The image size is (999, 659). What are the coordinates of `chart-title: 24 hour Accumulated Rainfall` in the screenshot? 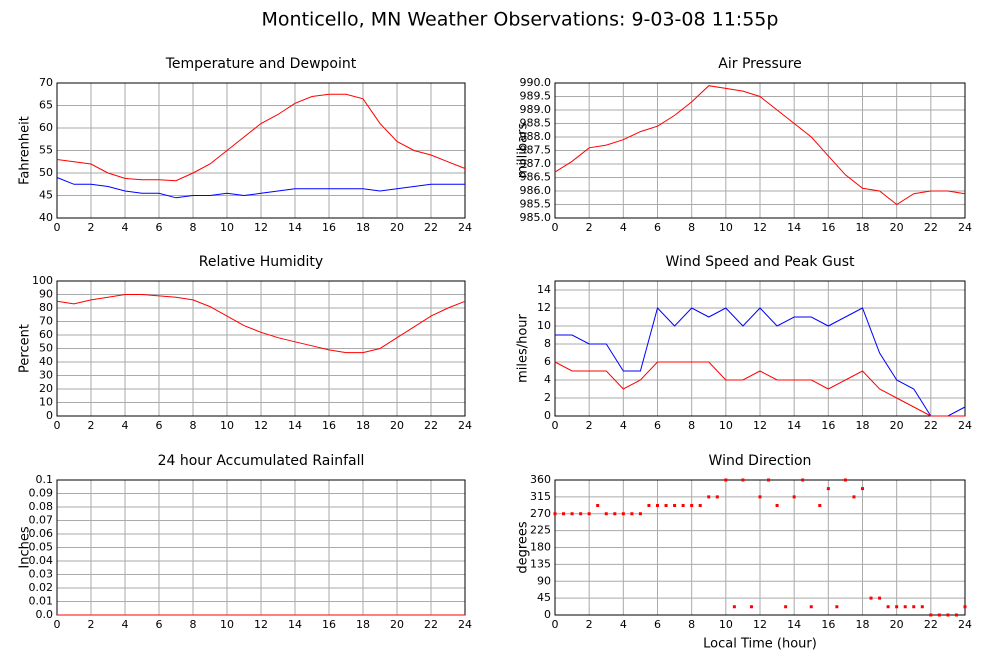 It's located at (261, 461).